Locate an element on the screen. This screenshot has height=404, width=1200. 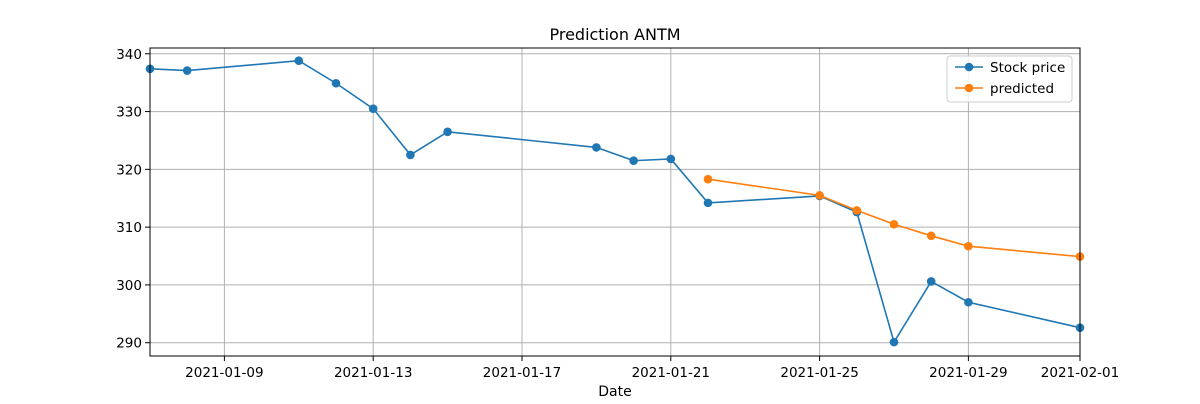
legend-label: Stock price is located at coordinates (1027, 68).